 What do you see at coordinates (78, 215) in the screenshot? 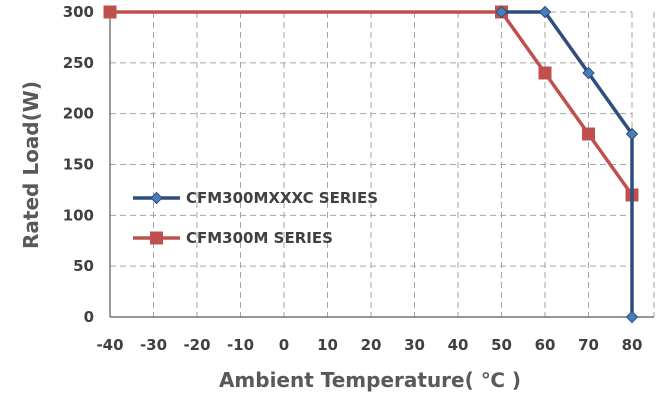
I see `y-tick-label: 100` at bounding box center [78, 215].